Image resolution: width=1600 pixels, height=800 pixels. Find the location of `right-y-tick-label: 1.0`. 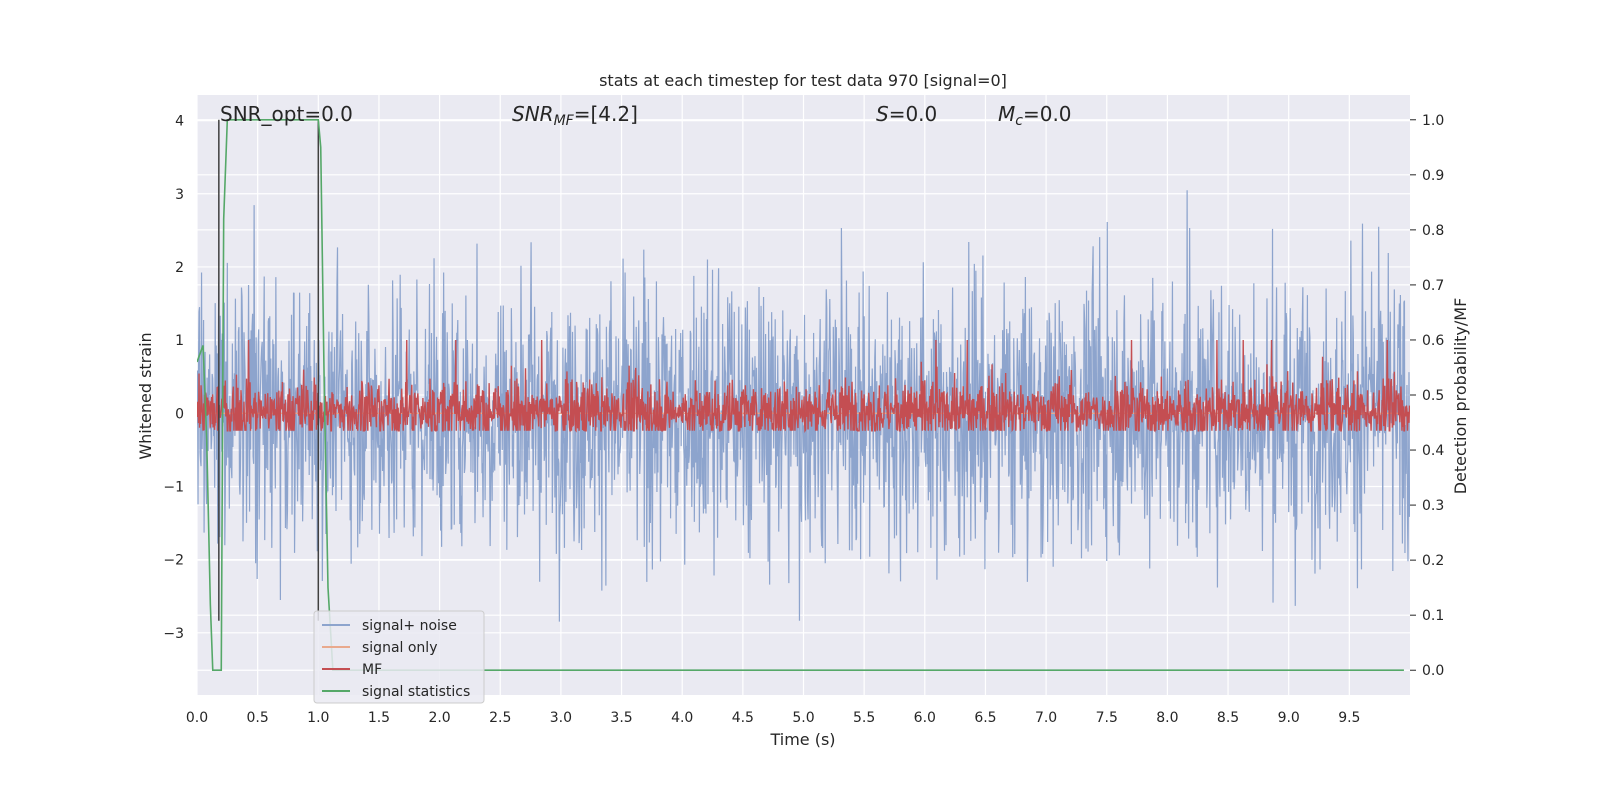

right-y-tick-label: 1.0 is located at coordinates (1433, 121).